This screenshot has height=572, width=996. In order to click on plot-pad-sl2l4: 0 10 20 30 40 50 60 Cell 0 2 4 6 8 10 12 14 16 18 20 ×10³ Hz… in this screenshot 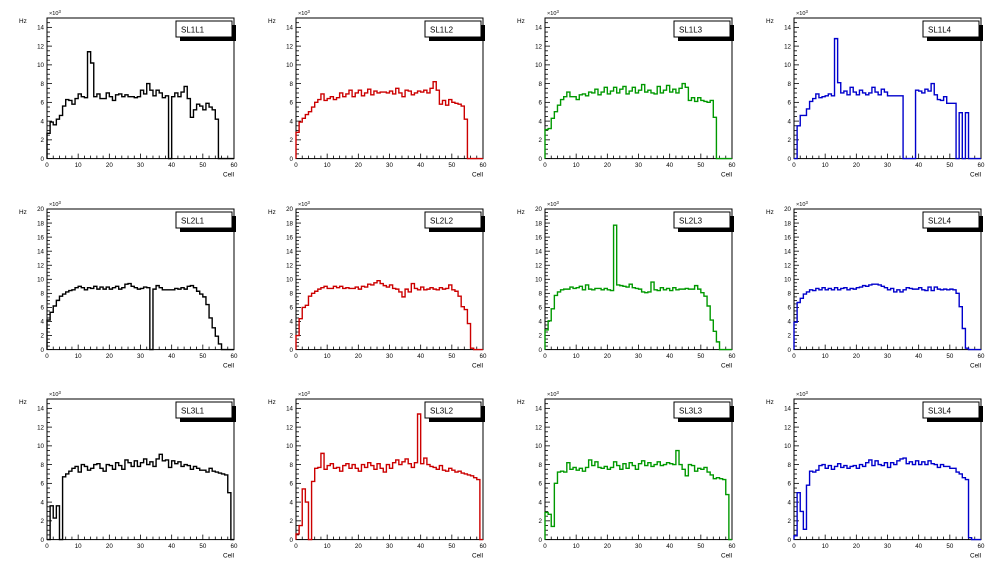, I will do `click(871, 286)`.